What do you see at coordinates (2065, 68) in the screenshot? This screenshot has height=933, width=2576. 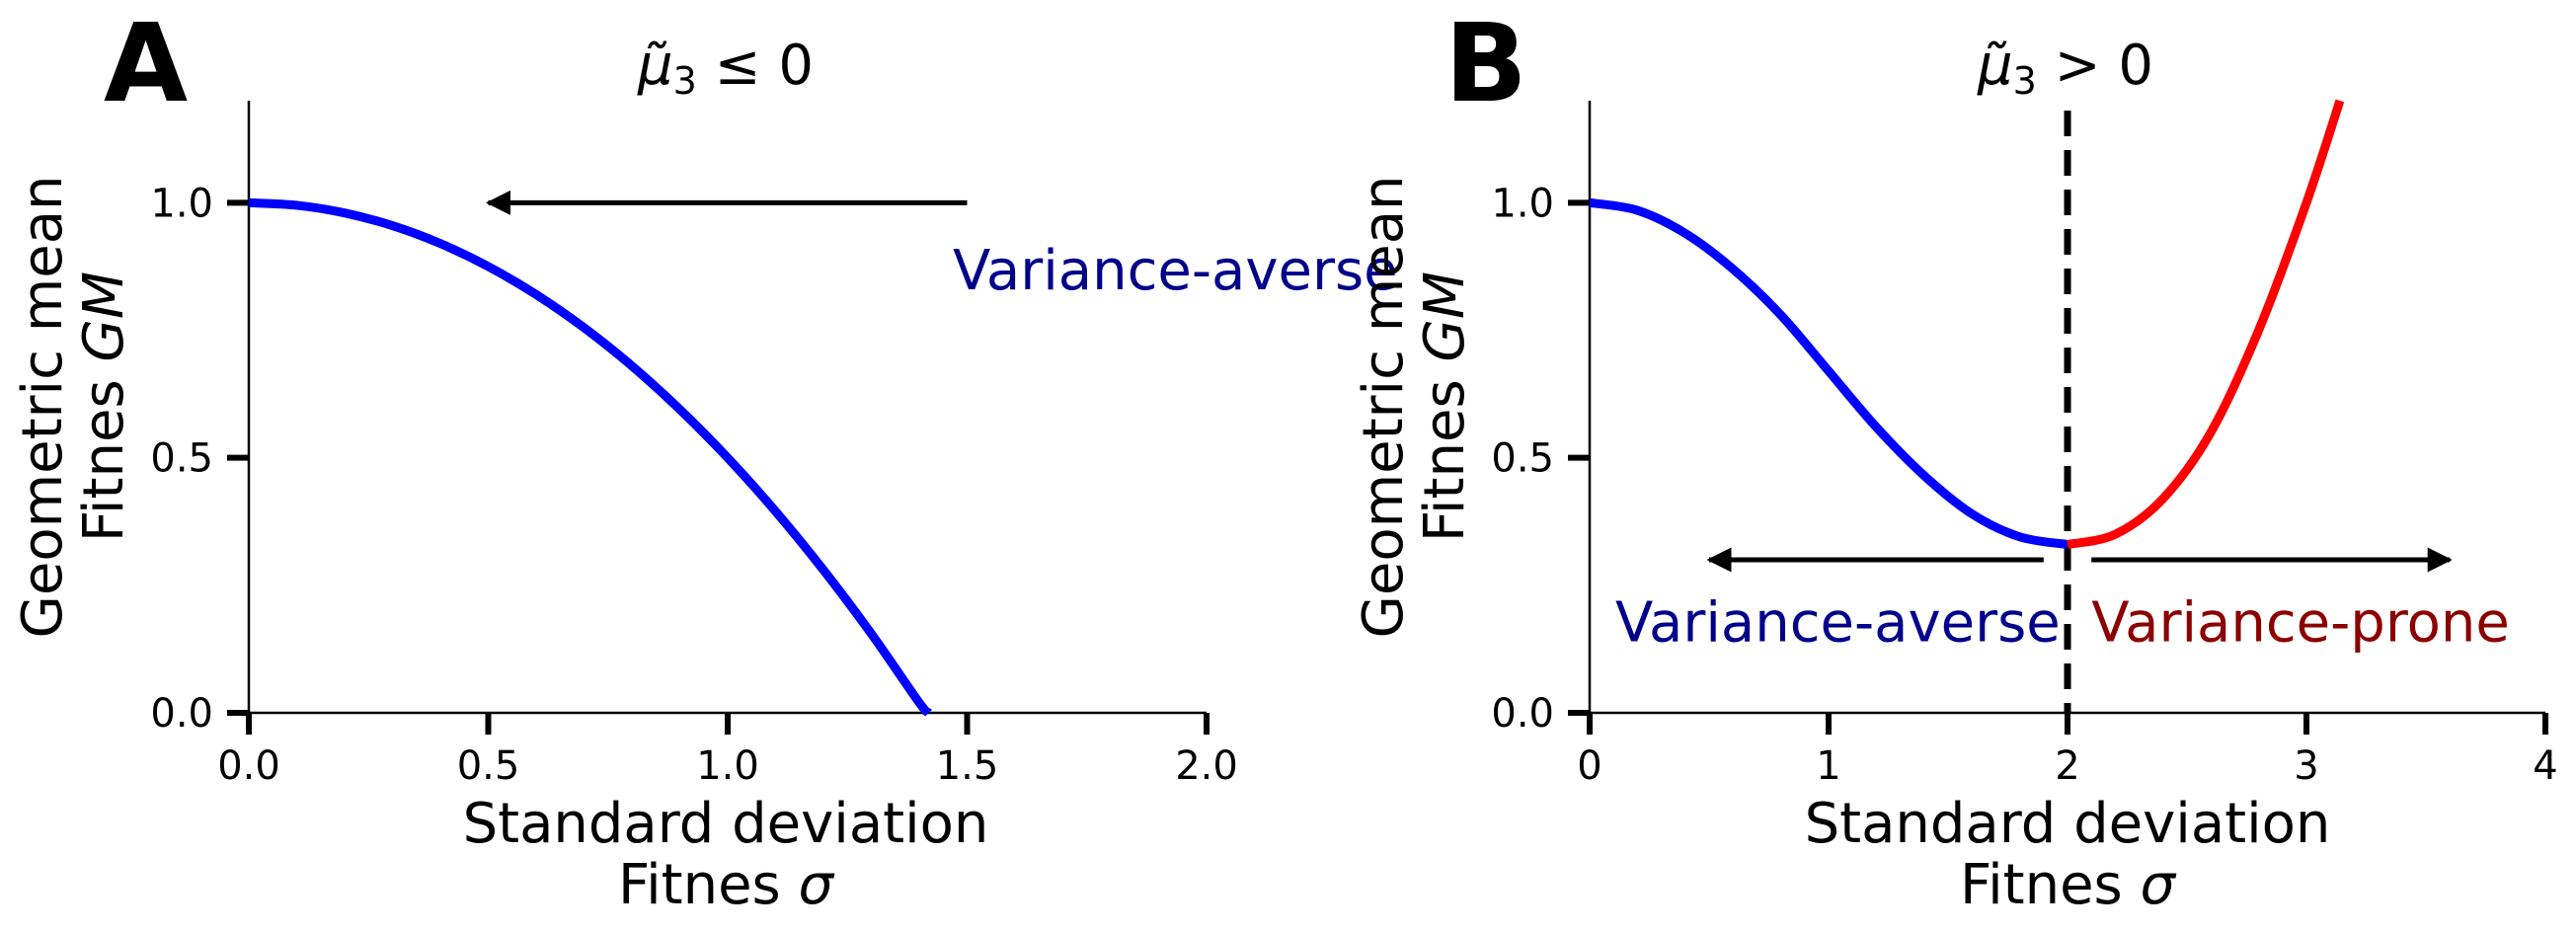 I see `panel-b-title: μ̃3 > 0` at bounding box center [2065, 68].